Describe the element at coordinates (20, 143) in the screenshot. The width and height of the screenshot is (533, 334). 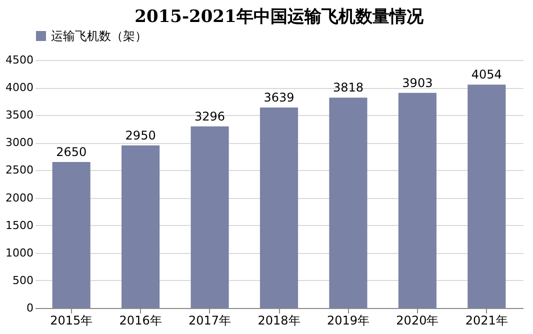
I see `y-tick-label: 3000` at that location.